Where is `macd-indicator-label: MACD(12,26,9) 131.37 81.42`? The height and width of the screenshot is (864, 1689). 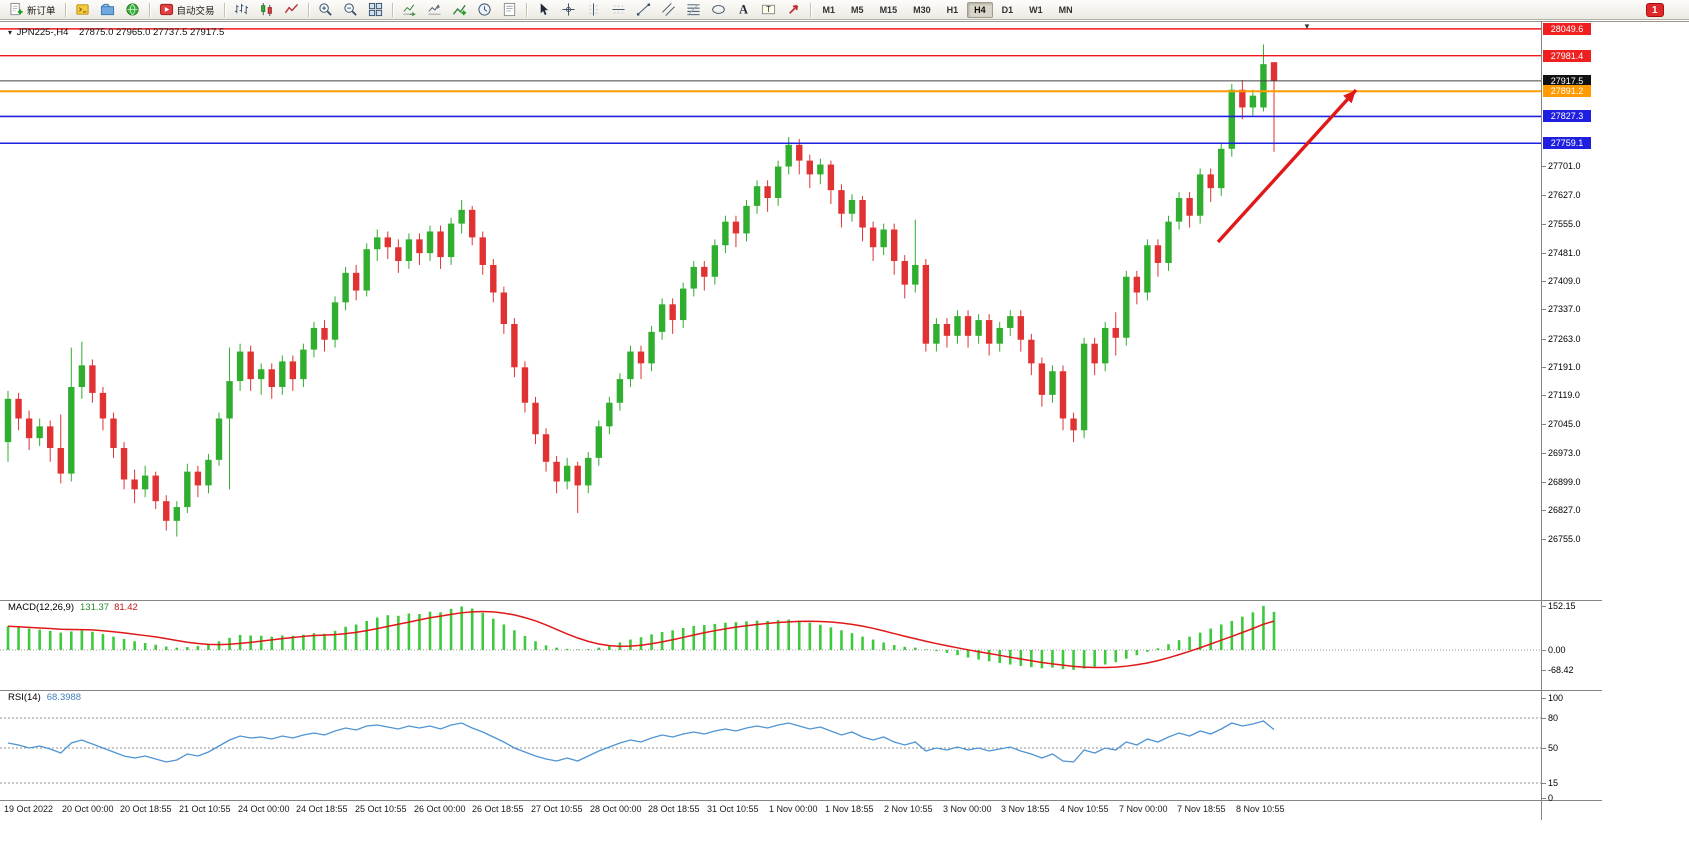 macd-indicator-label: MACD(12,26,9) 131.37 81.42 is located at coordinates (73, 607).